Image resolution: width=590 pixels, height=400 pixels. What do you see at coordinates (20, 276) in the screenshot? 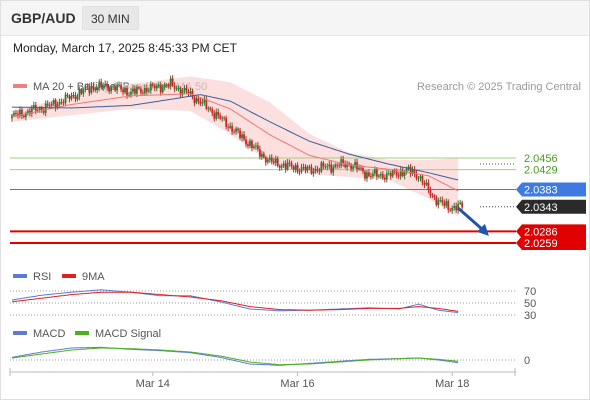
I see `legend-swatch-rsi` at bounding box center [20, 276].